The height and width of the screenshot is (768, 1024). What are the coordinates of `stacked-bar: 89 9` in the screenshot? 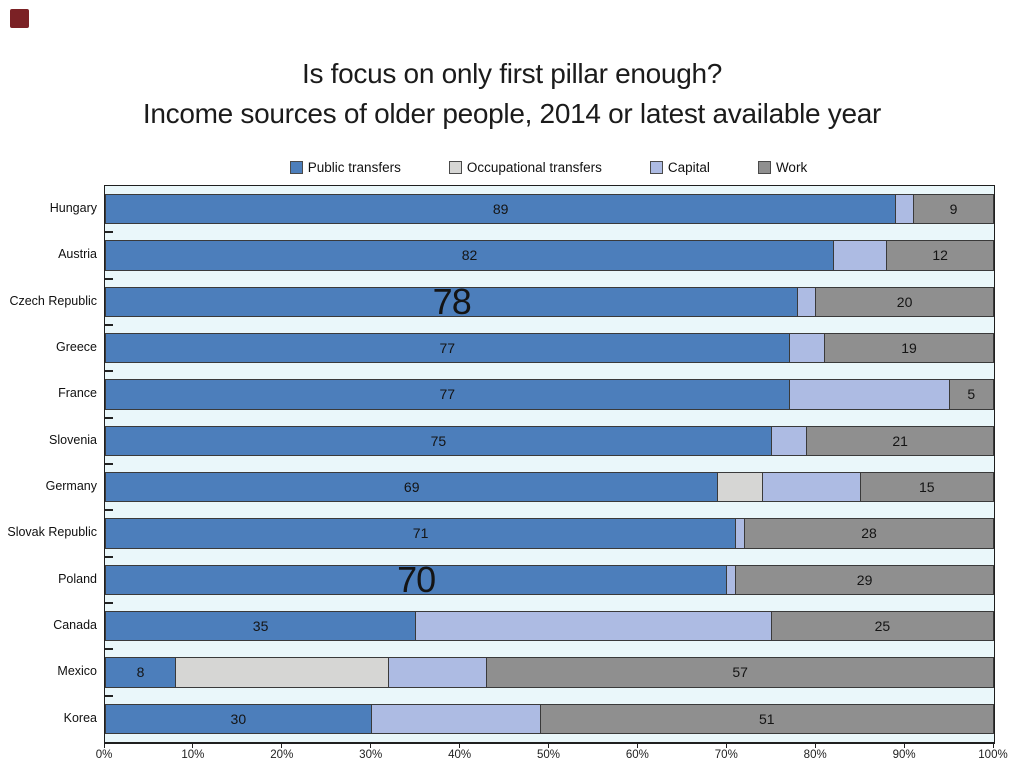 It's located at (549, 209).